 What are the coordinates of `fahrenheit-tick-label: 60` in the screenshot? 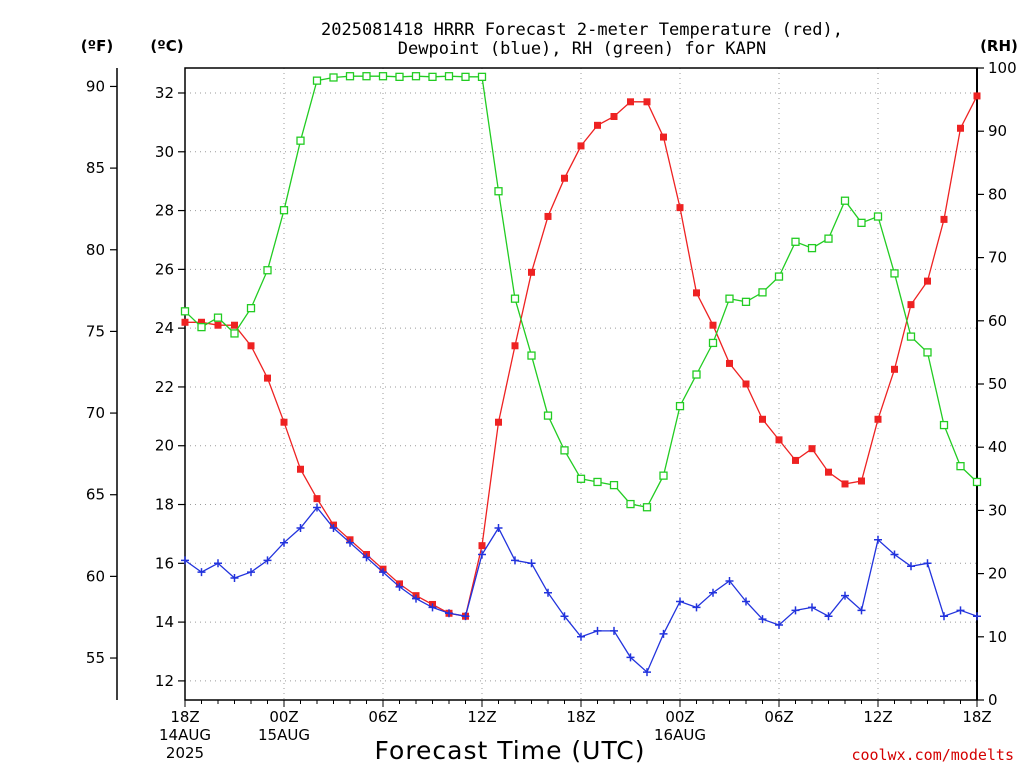 It's located at (95, 576).